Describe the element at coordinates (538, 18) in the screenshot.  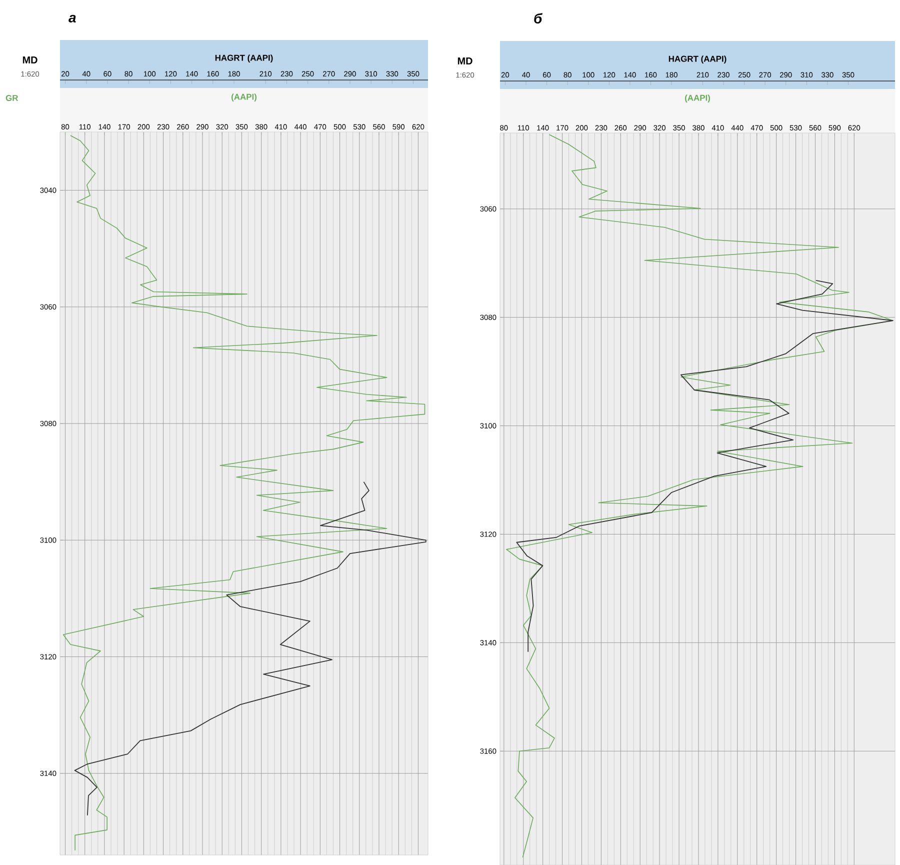
I see `chart-title: б` at that location.